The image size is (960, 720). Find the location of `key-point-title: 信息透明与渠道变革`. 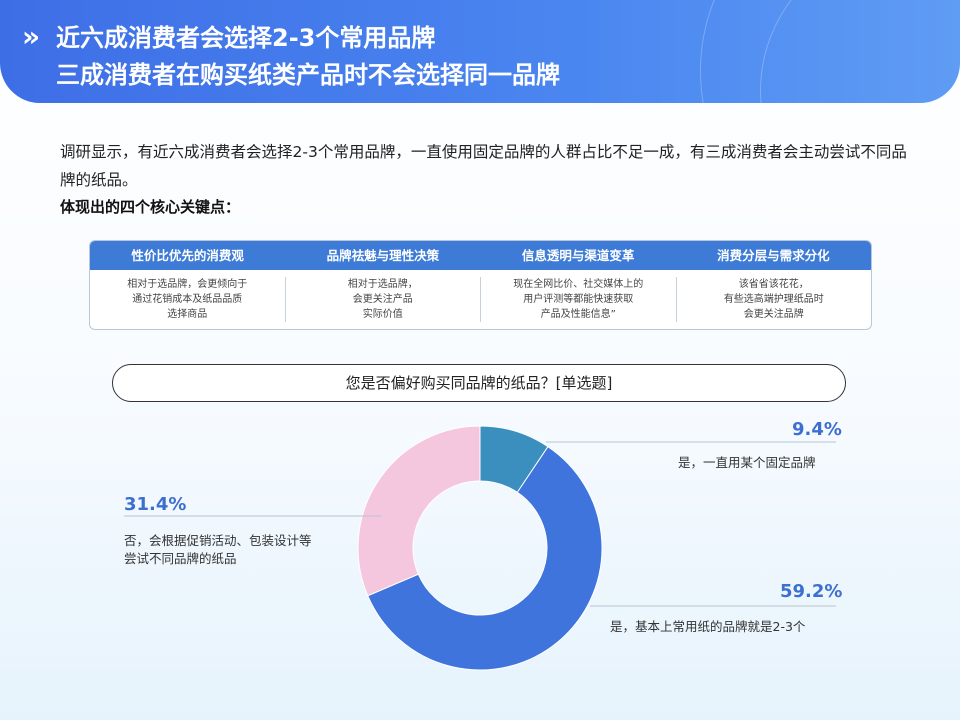

key-point-title: 信息透明与渠道变革 is located at coordinates (578, 255).